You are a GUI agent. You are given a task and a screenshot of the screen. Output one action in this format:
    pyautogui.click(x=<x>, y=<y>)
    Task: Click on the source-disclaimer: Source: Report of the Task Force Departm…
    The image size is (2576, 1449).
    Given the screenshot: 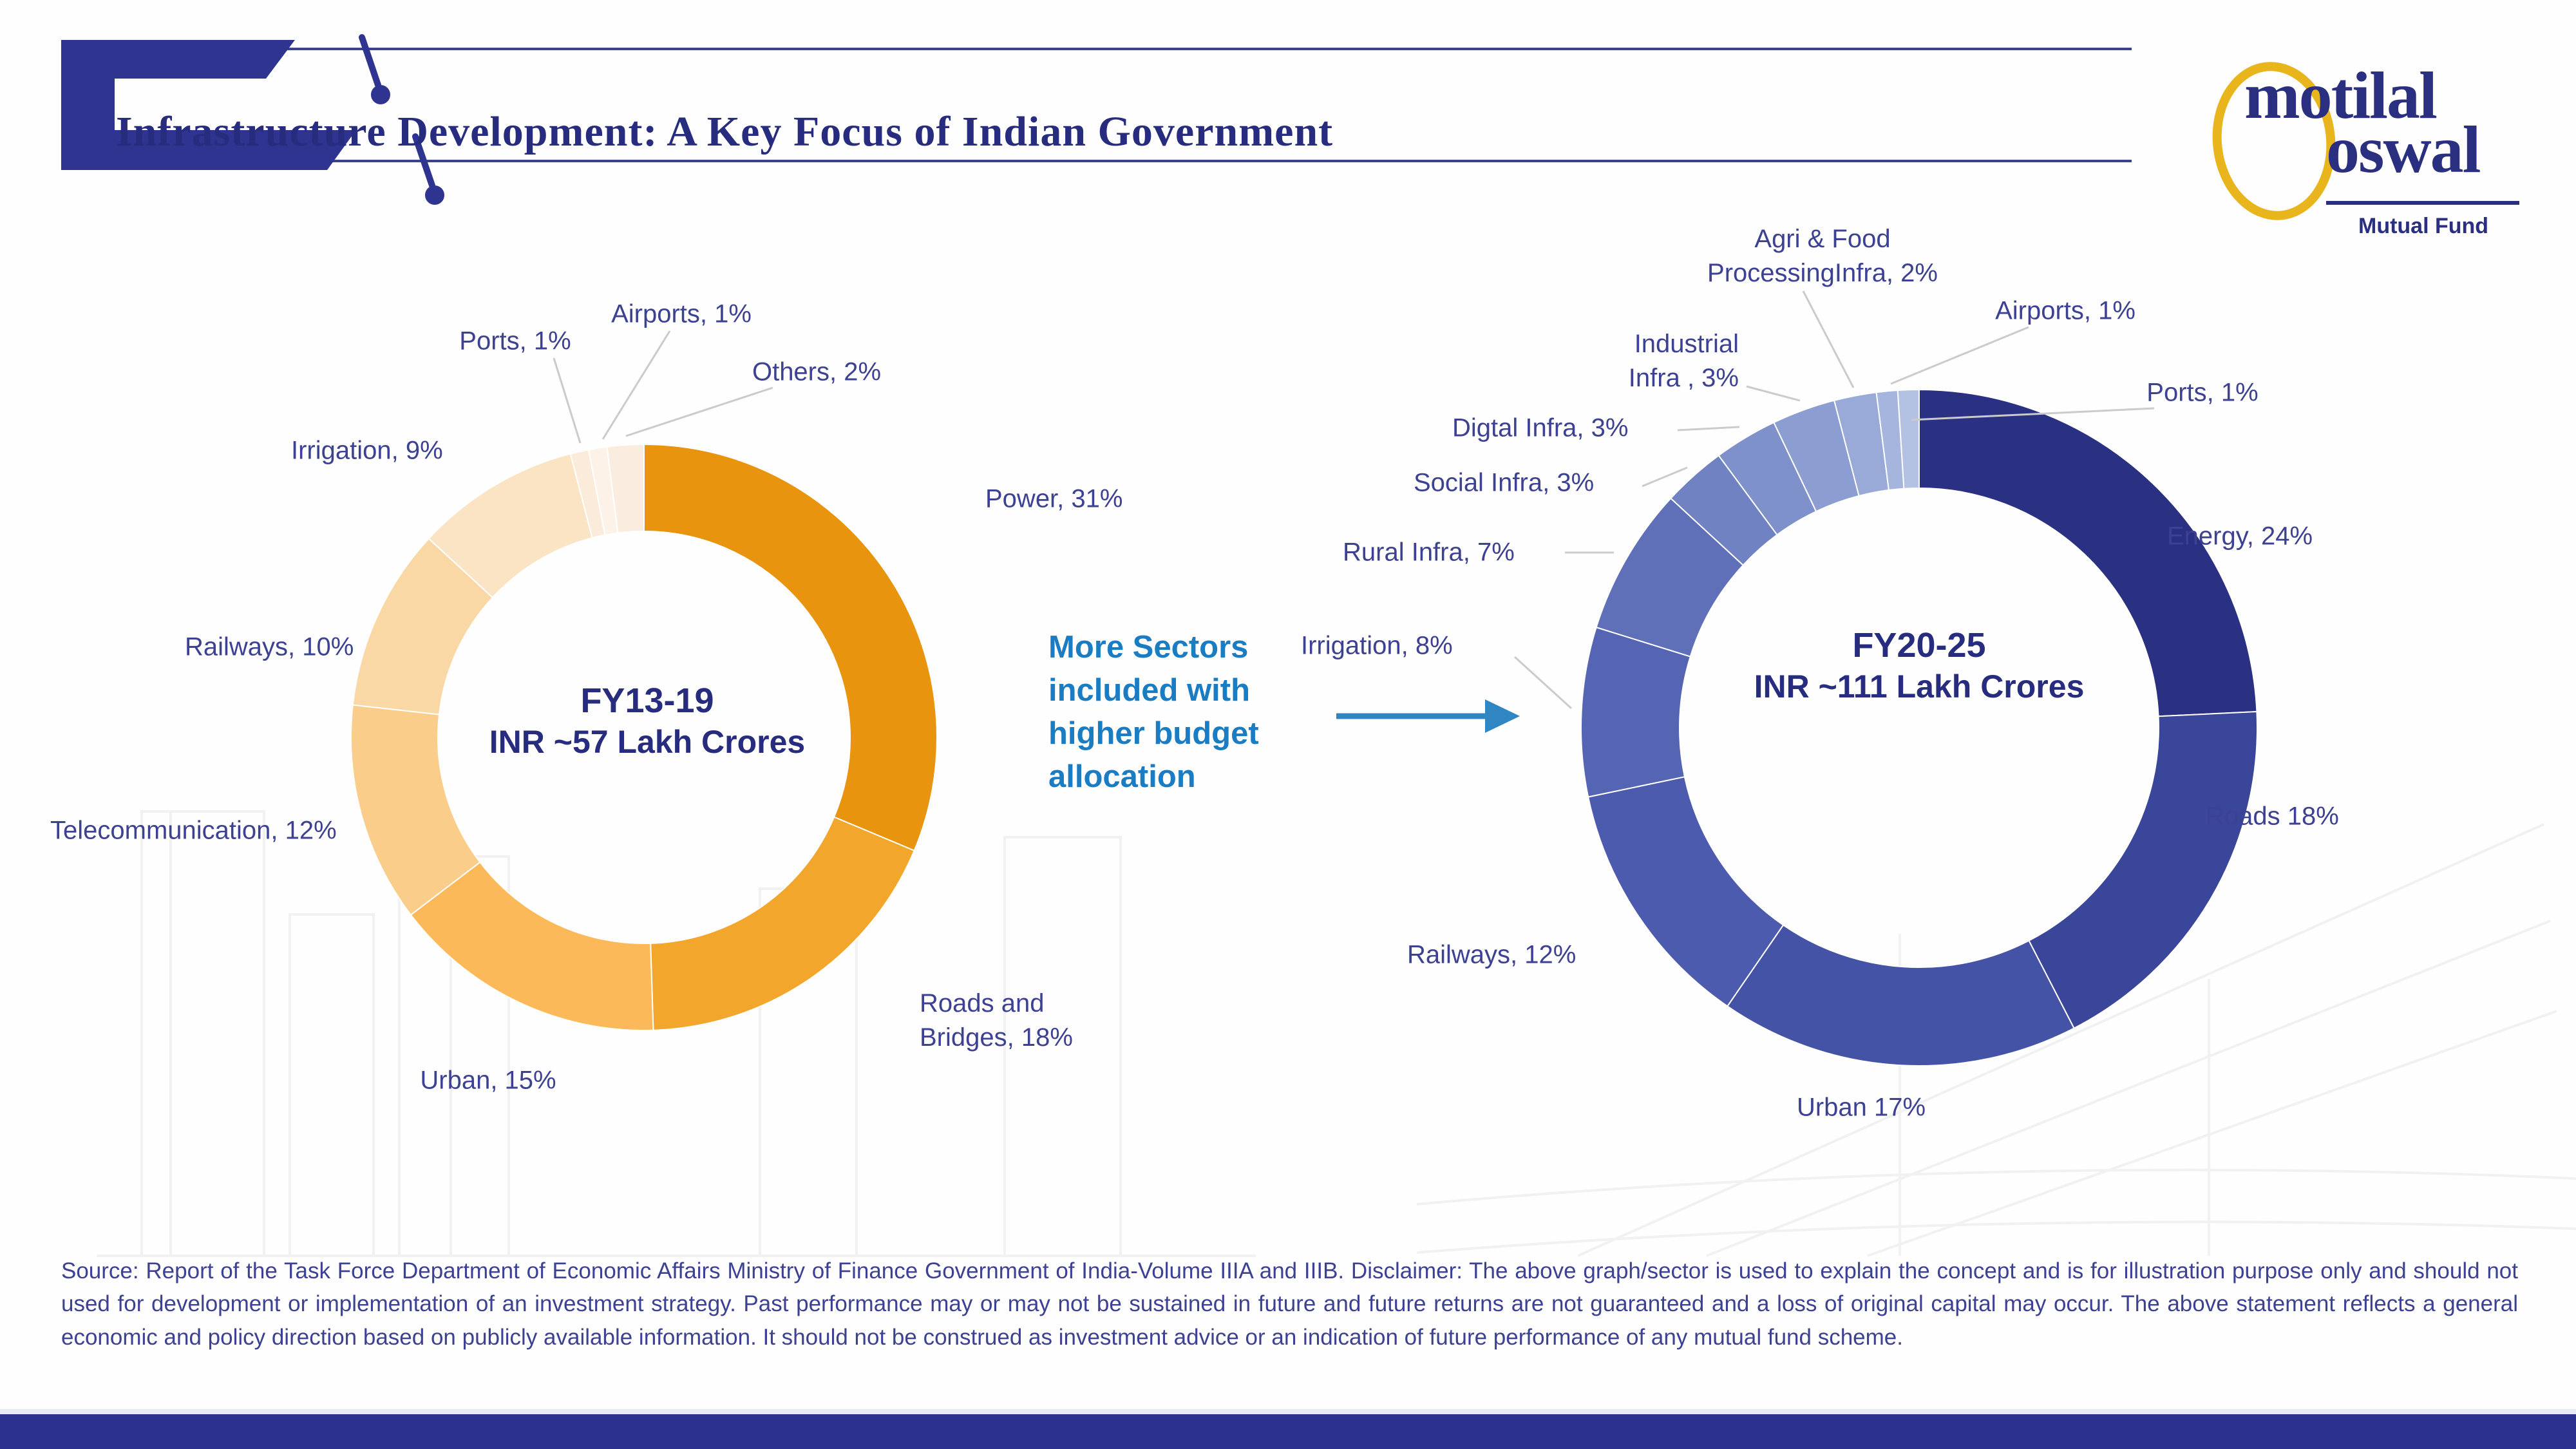 What is the action you would take?
    pyautogui.click(x=1289, y=1304)
    